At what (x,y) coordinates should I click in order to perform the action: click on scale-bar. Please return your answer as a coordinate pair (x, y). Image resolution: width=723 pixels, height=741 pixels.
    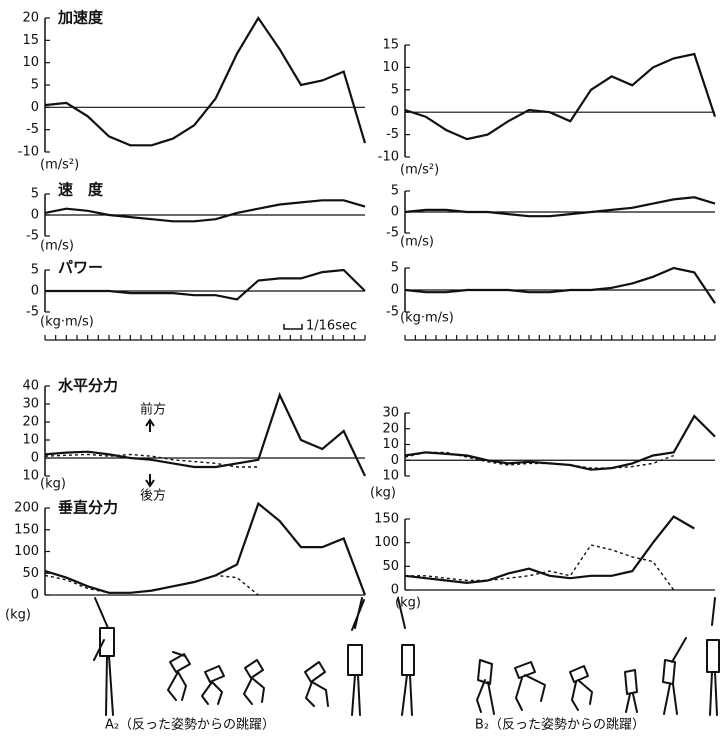
    Looking at the image, I should click on (293, 327).